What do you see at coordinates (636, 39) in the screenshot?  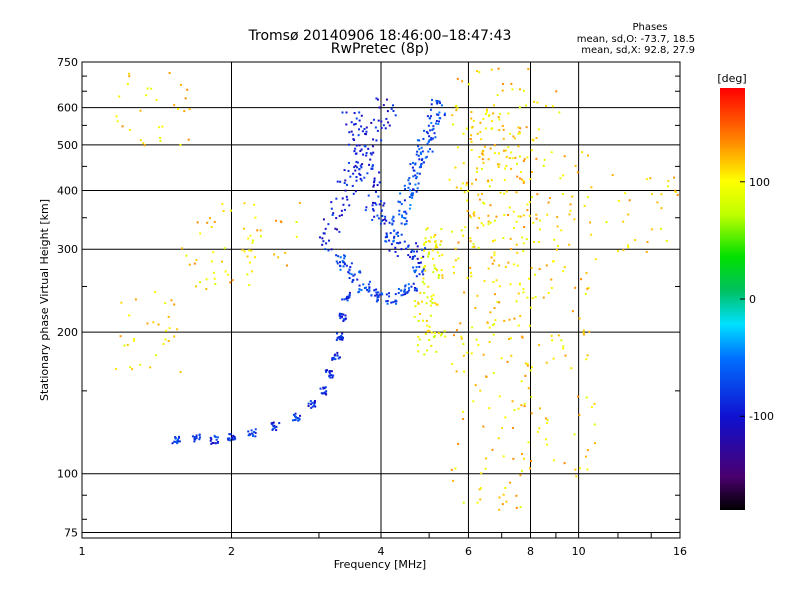 I see `stats-o-row: mean, sd,O: -73.7, 18.5` at bounding box center [636, 39].